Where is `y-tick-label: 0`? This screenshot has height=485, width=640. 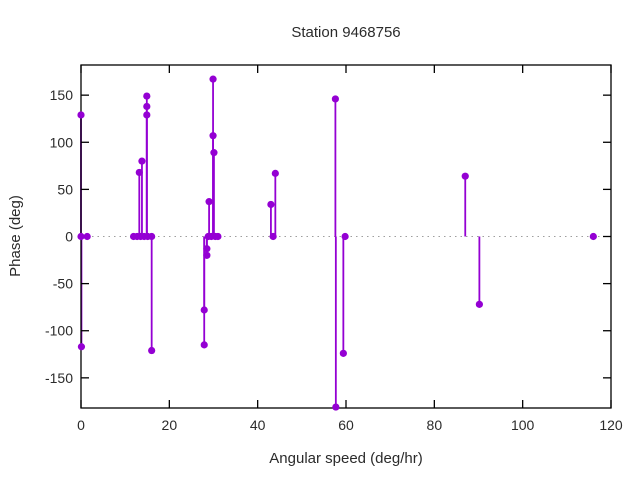
y-tick-label: 0 is located at coordinates (69, 237).